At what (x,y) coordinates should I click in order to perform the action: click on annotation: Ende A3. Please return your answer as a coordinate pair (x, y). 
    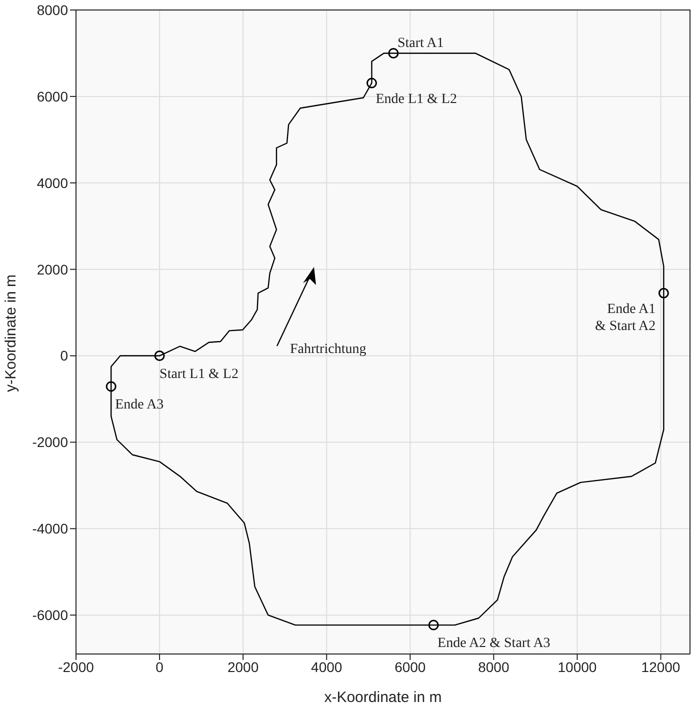
    Looking at the image, I should click on (139, 404).